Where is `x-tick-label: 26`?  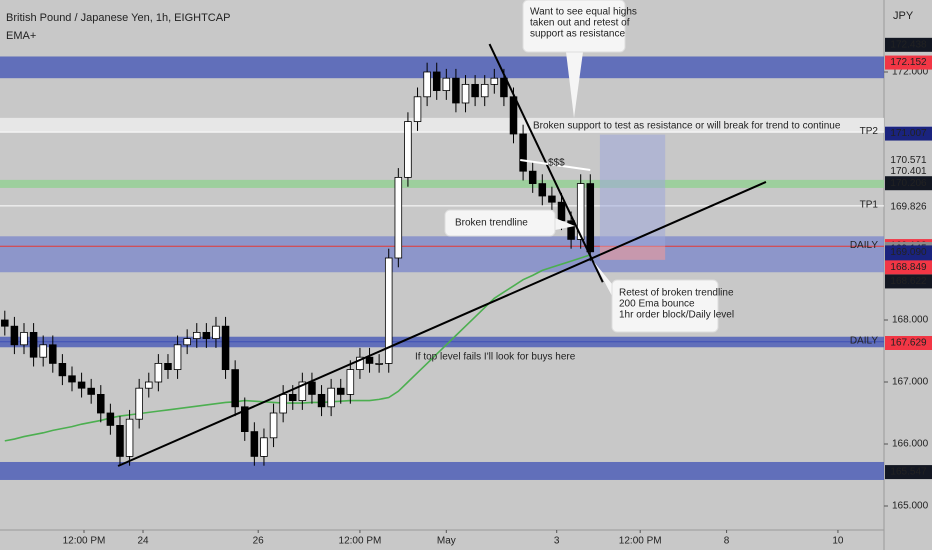 x-tick-label: 26 is located at coordinates (259, 541).